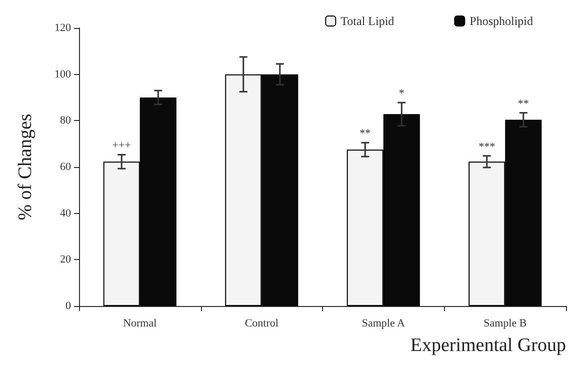 This screenshot has height=372, width=586. Describe the element at coordinates (502, 21) in the screenshot. I see `legend-label: Phospholipid` at that location.